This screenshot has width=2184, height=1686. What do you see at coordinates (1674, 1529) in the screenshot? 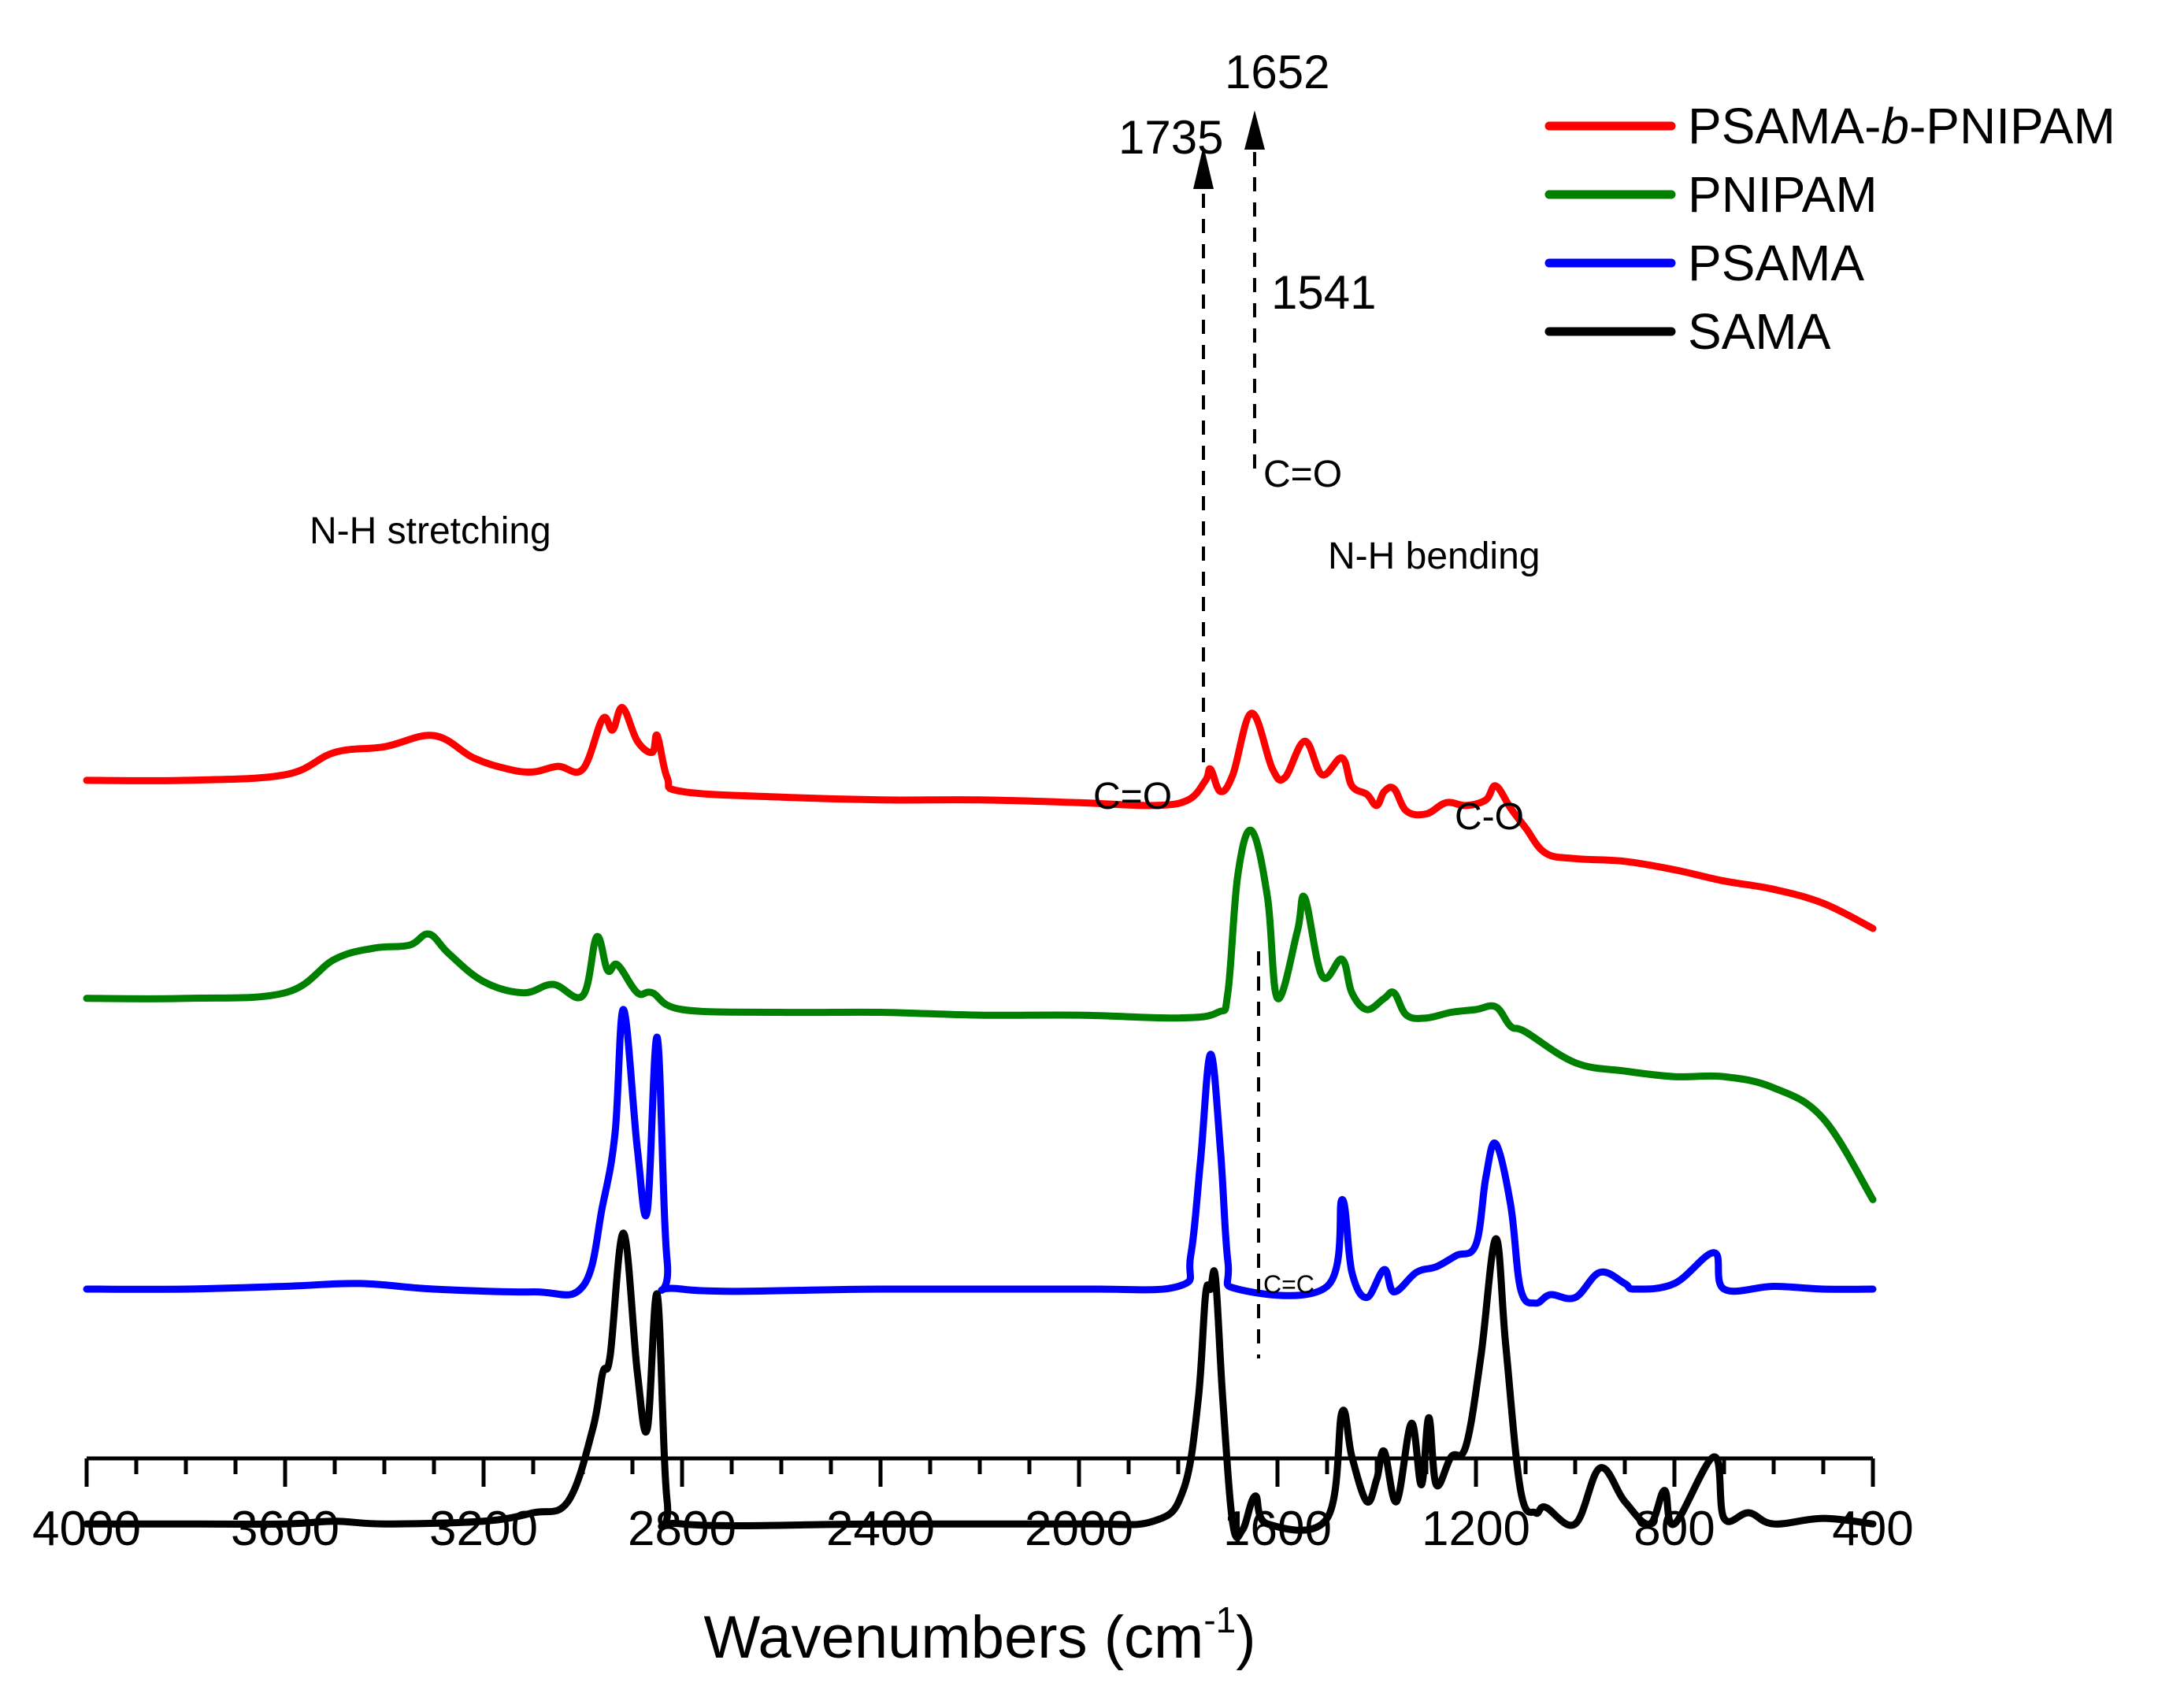
I see `x-tick-label: 800` at bounding box center [1674, 1529].